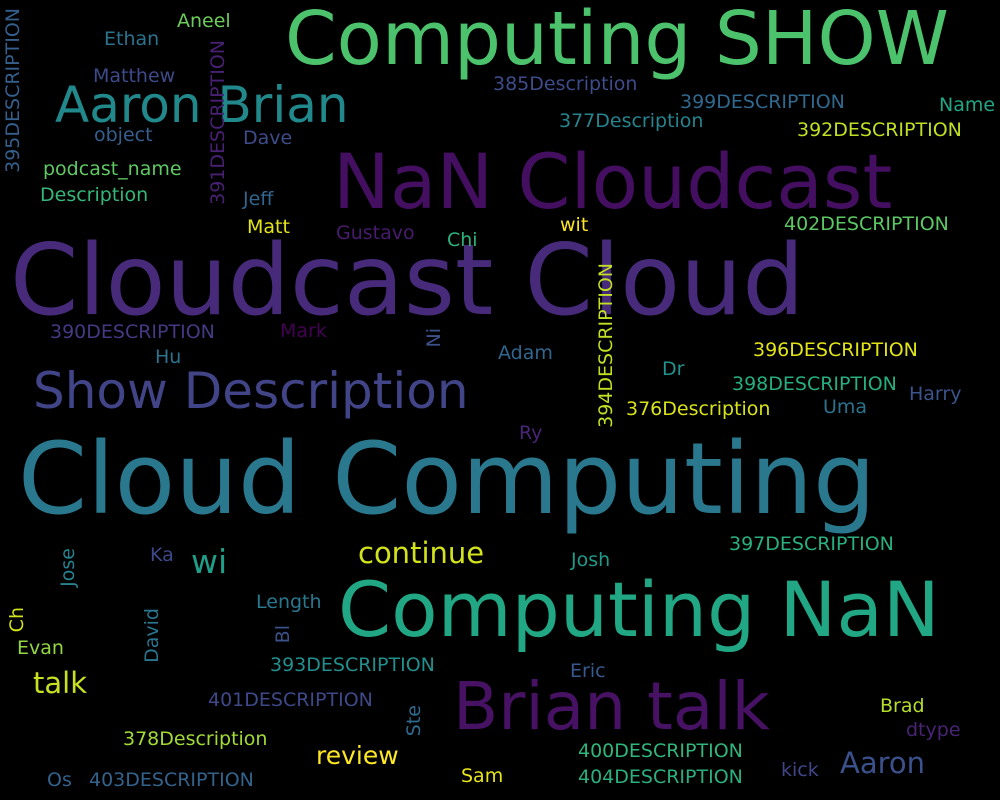  Describe the element at coordinates (289, 602) in the screenshot. I see `word-length: Length` at that location.